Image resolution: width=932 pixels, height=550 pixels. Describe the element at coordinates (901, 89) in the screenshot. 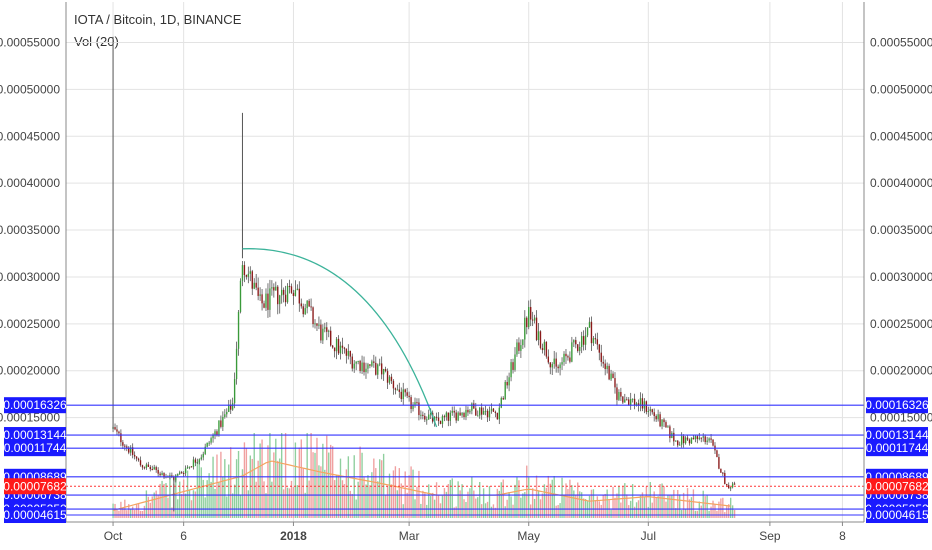

I see `y-tick-label-right: 0.00050000` at that location.